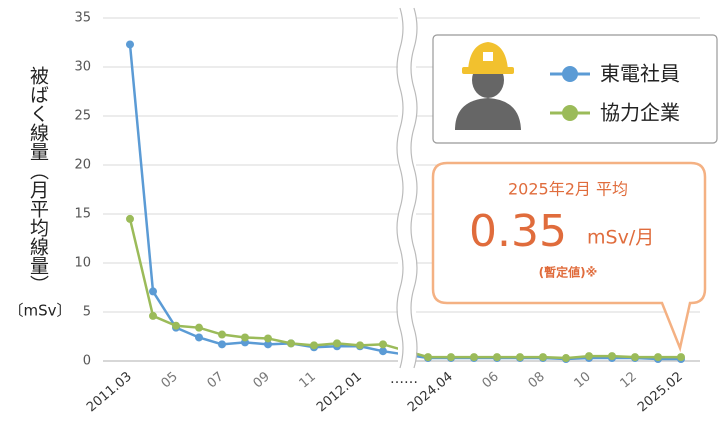 The width and height of the screenshot is (727, 432). I want to click on y-tick-label: 0, so click(87, 361).